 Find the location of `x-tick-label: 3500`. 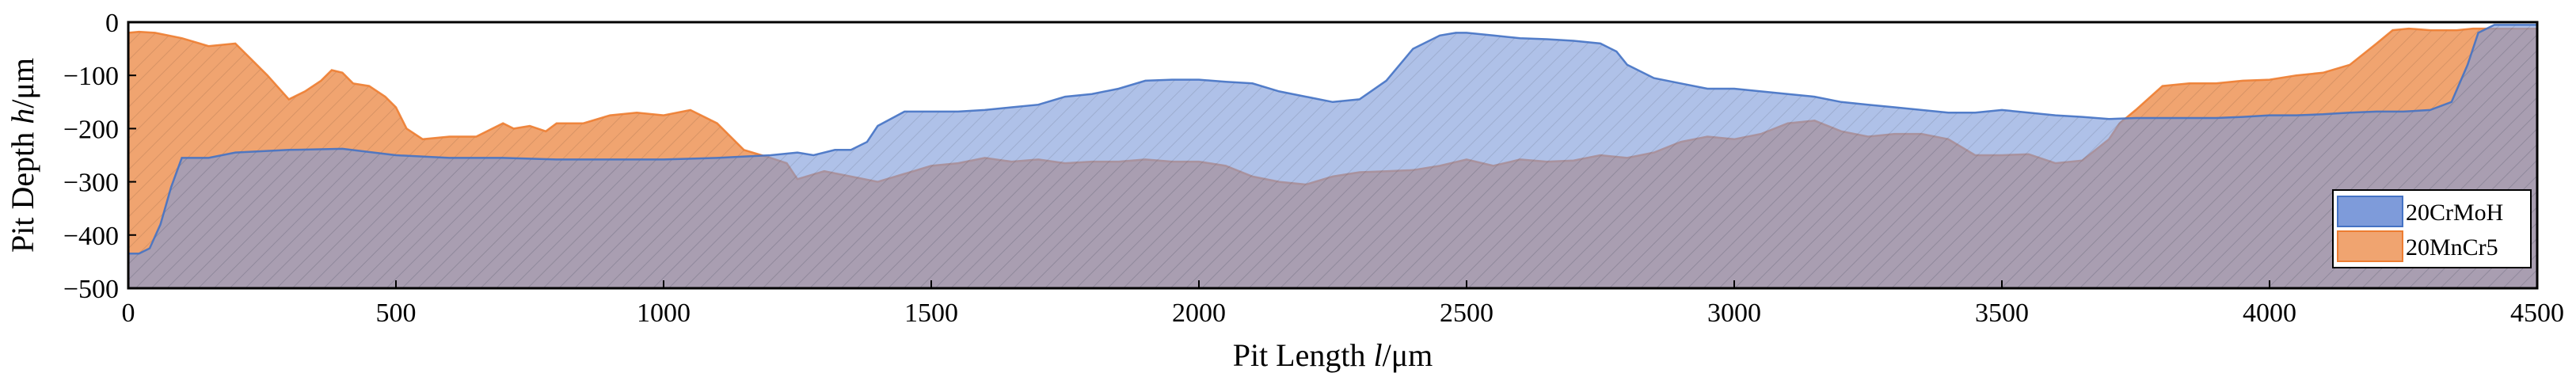

x-tick-label: 3500 is located at coordinates (2002, 313).